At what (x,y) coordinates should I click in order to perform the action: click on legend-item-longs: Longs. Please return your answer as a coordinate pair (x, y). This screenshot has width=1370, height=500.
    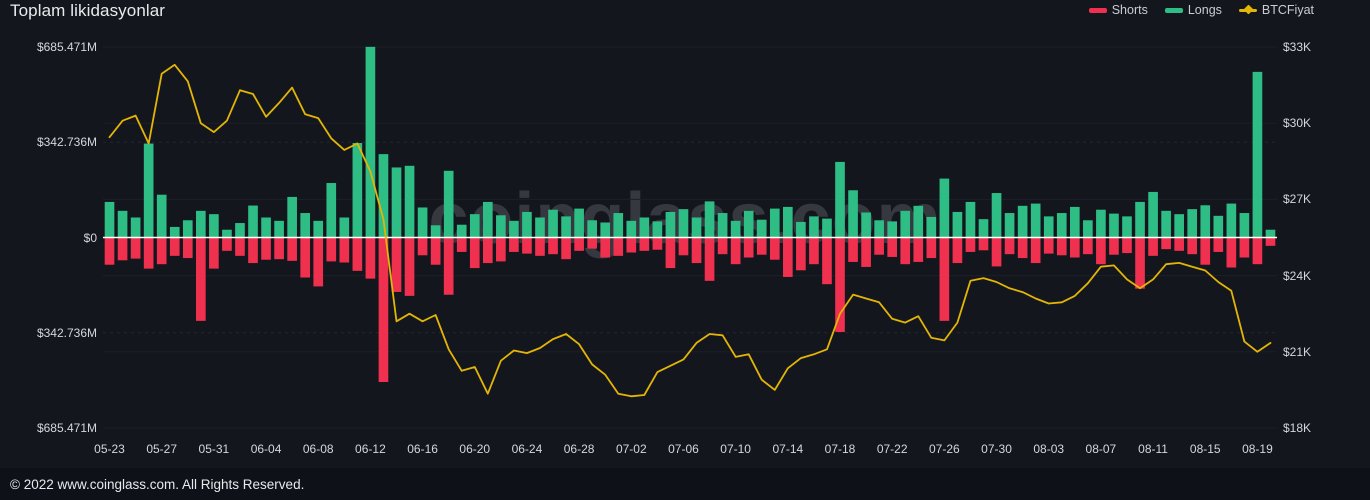
    Looking at the image, I should click on (1193, 10).